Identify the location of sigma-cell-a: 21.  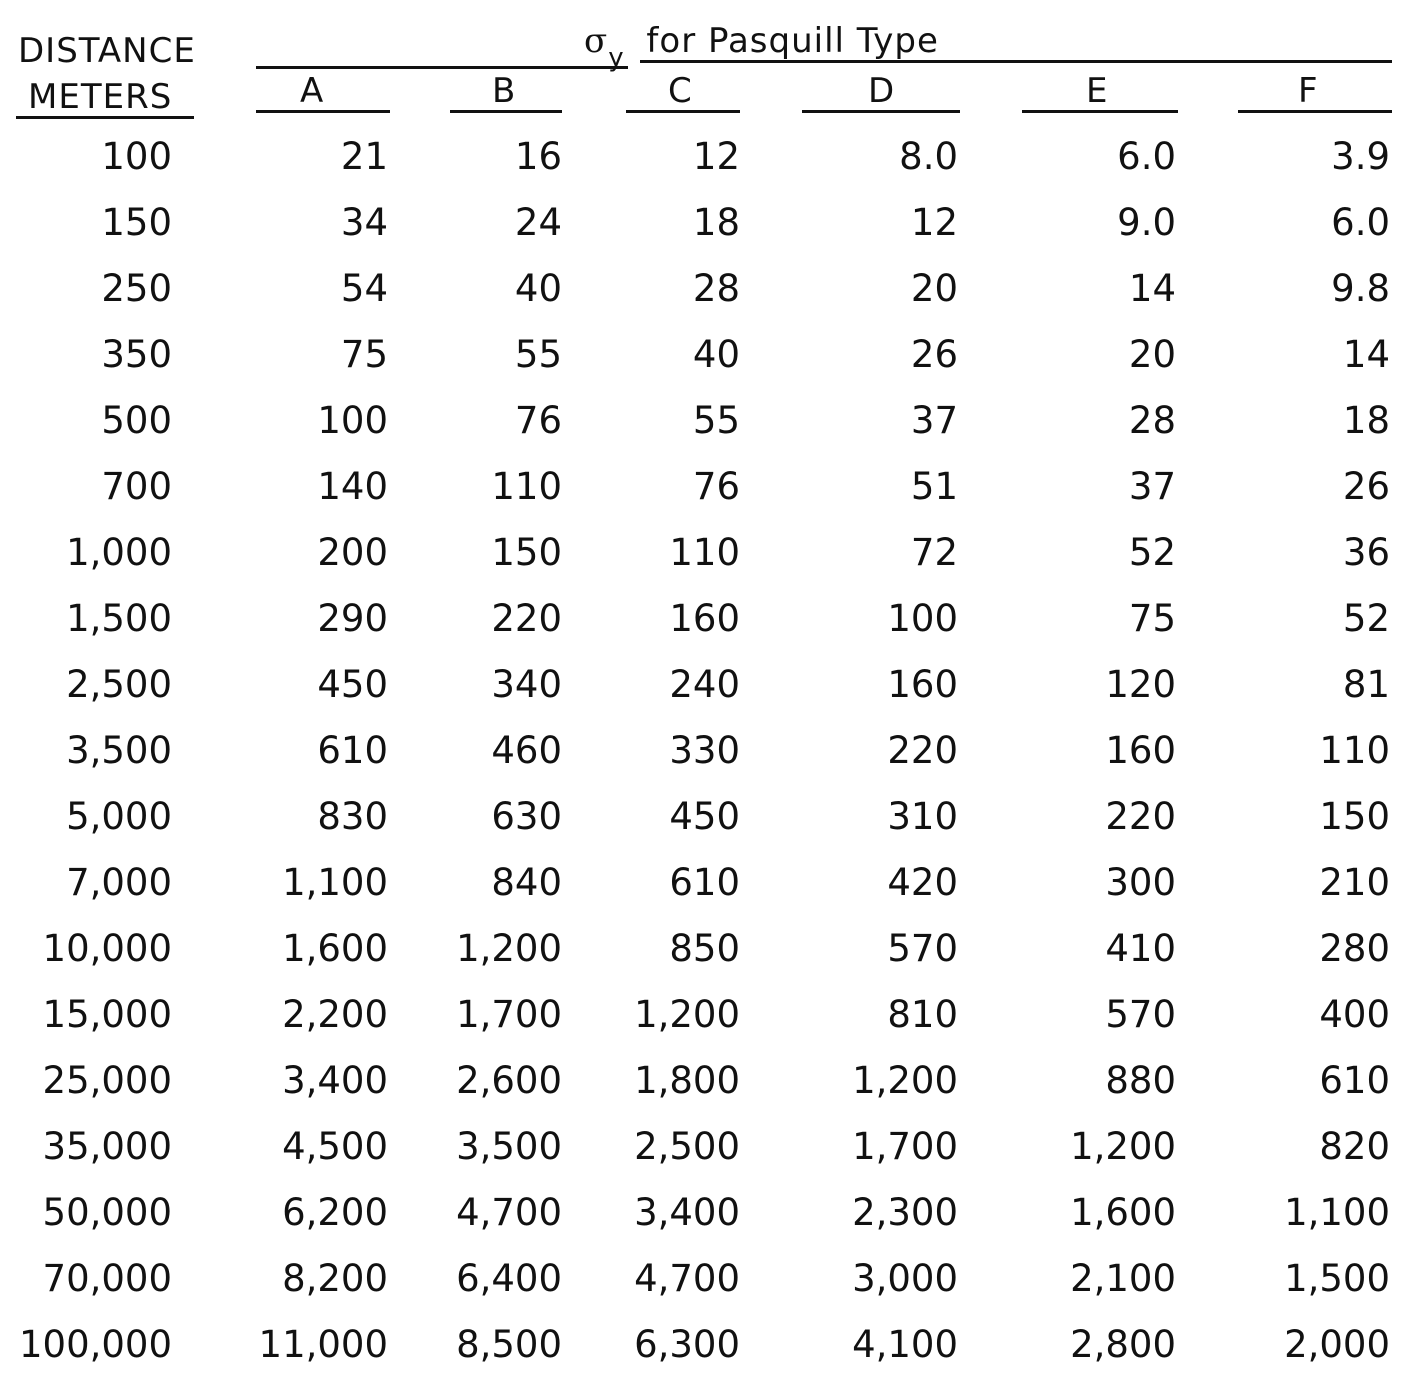
(364, 156).